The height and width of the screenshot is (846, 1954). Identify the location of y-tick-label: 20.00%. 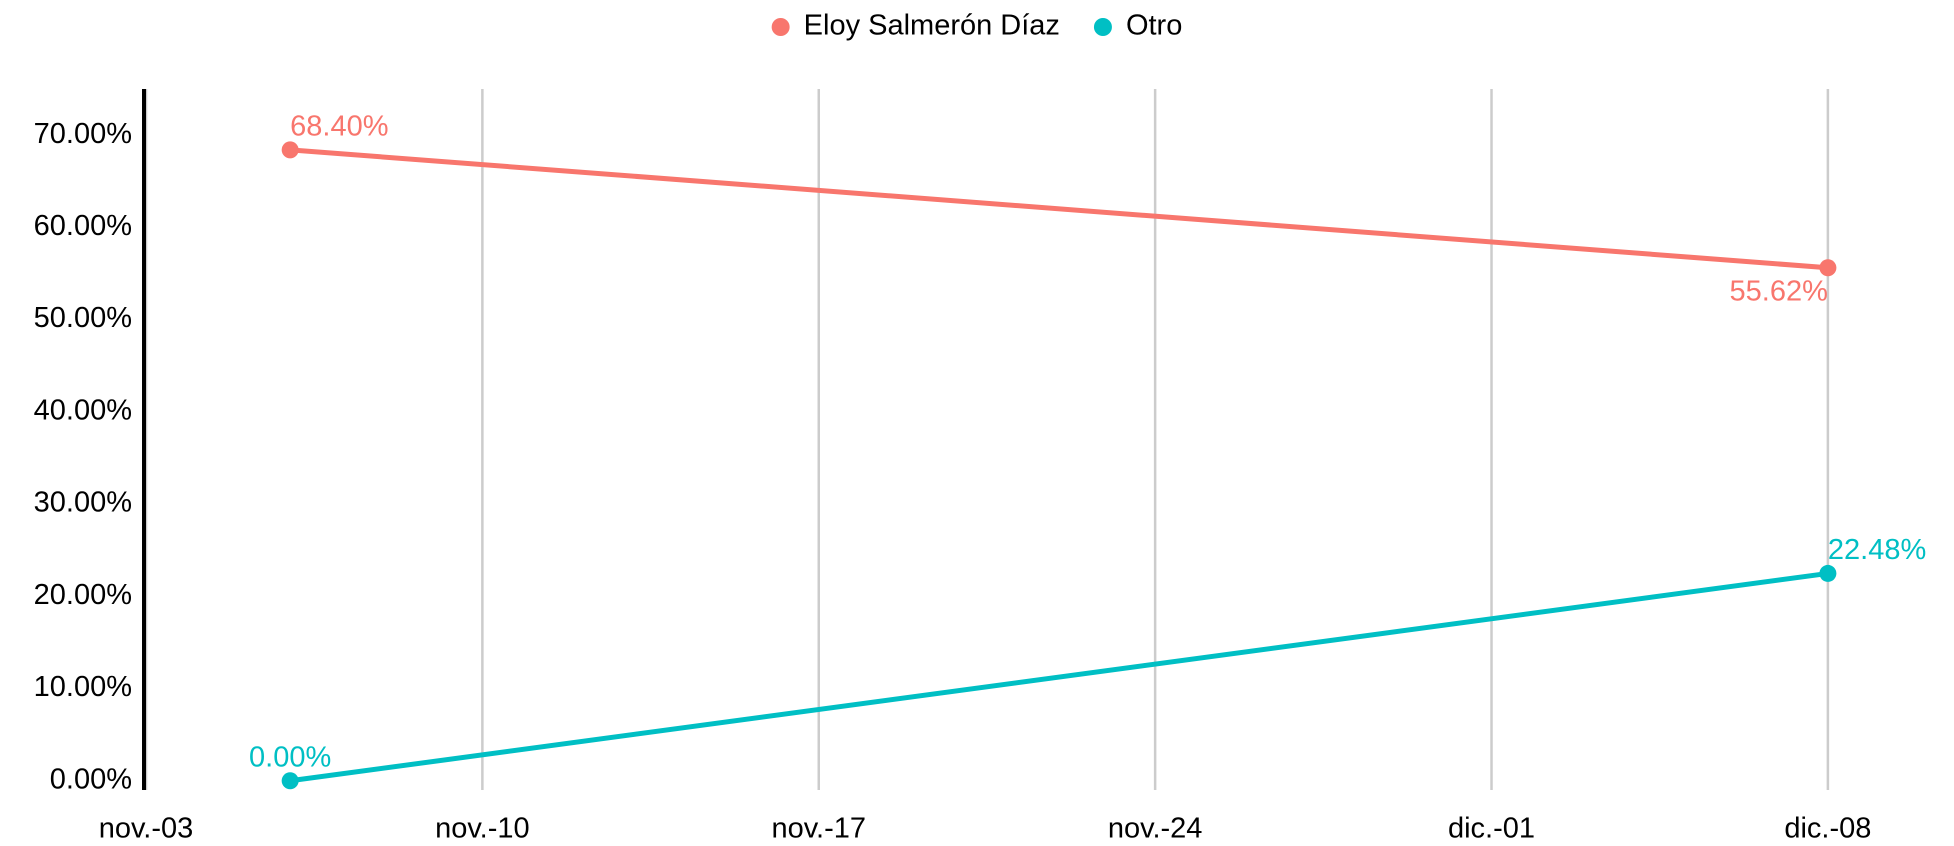
(83, 595).